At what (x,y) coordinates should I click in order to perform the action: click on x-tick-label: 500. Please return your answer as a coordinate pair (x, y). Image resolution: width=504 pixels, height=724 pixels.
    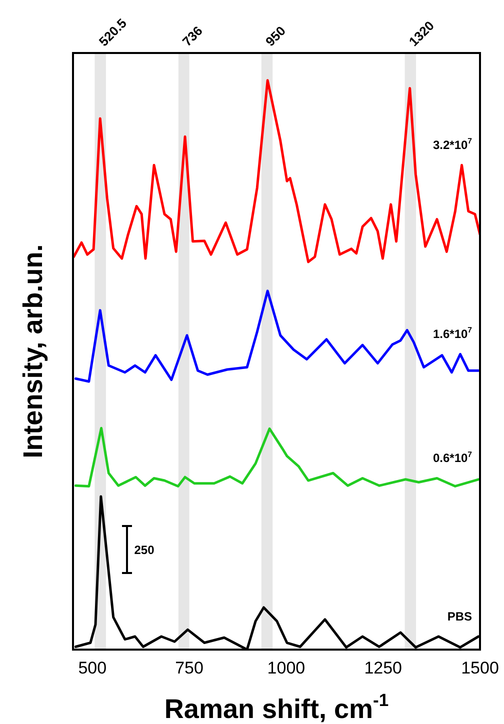
    Looking at the image, I should click on (92, 668).